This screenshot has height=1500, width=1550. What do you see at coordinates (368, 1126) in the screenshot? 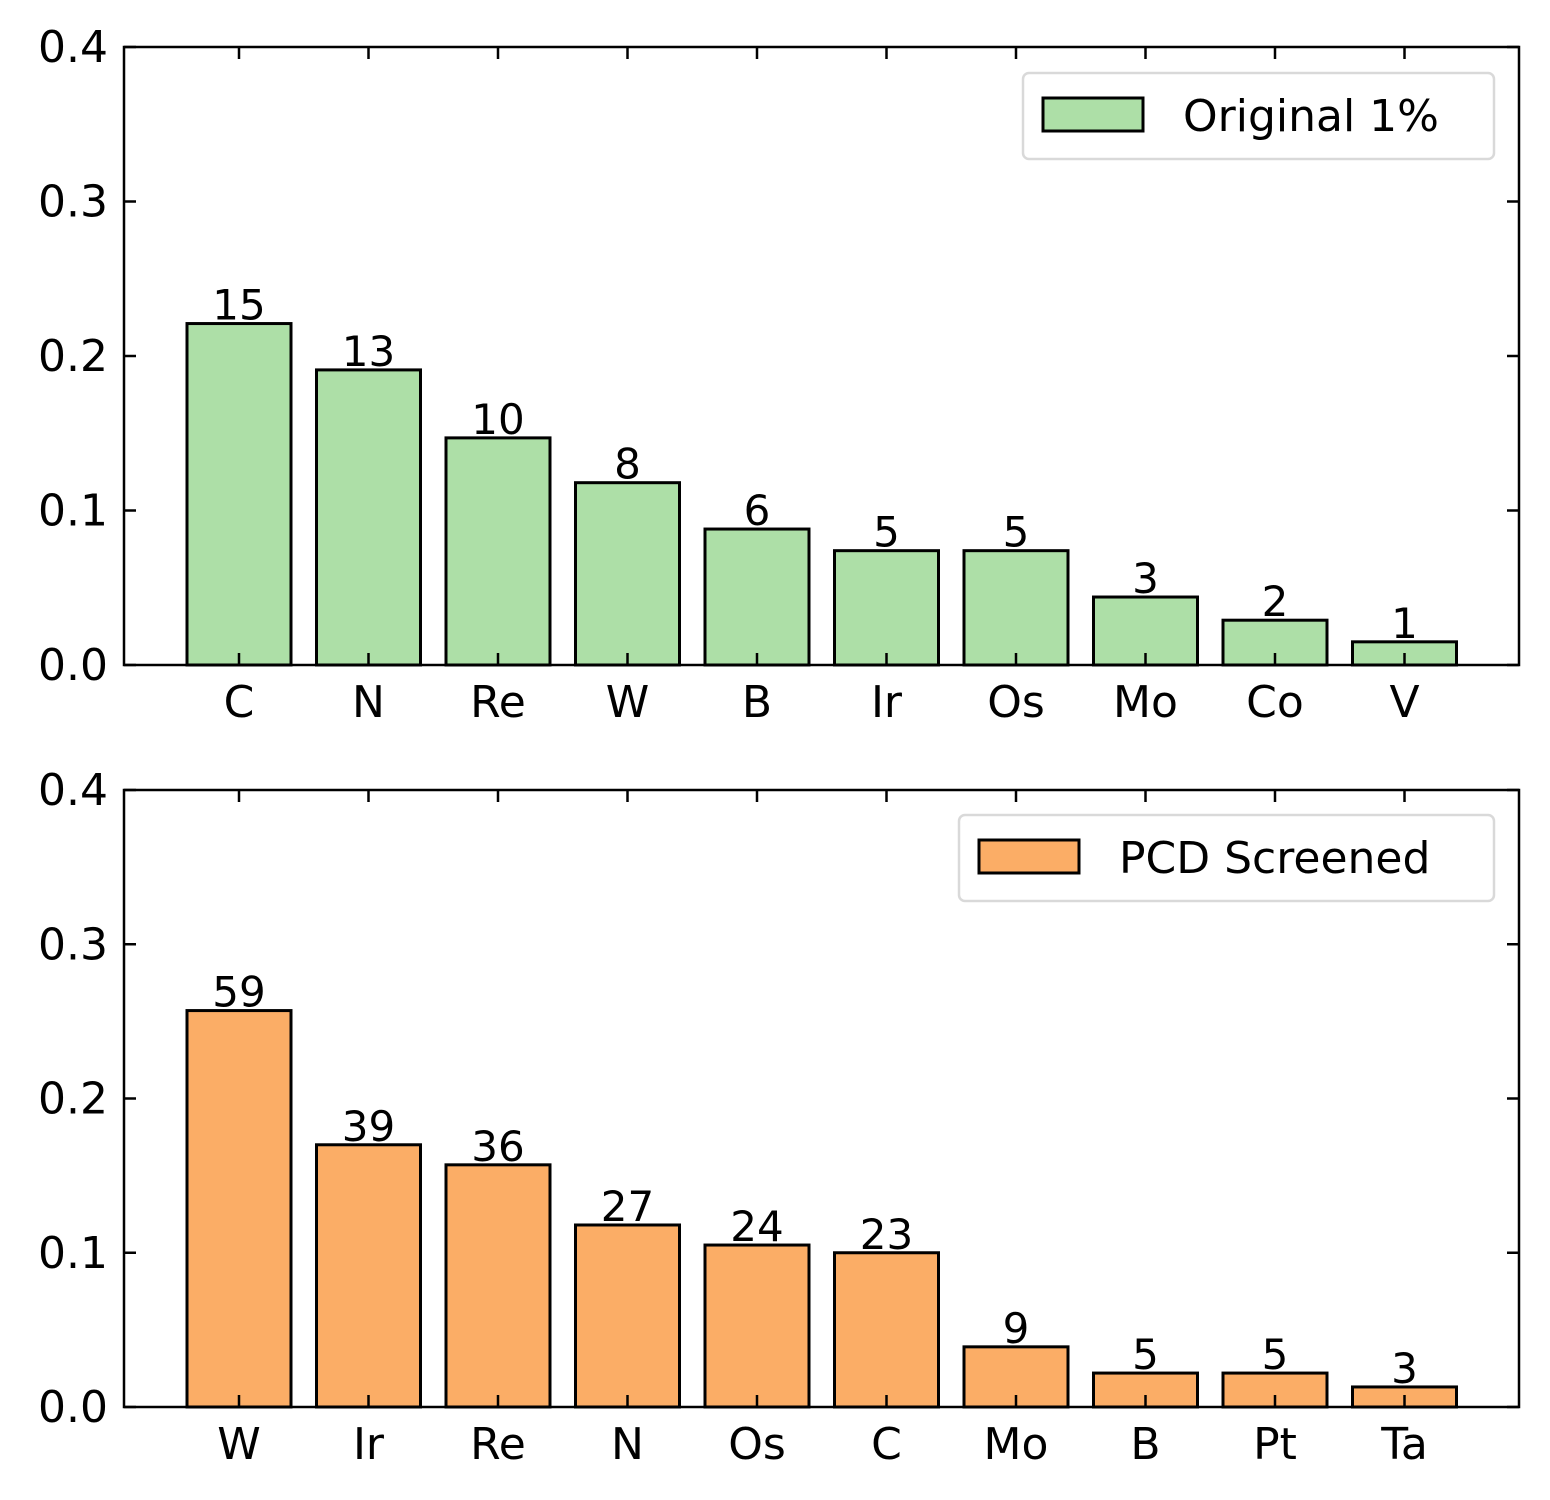
I see `bar-count-label-Ir: 39` at bounding box center [368, 1126].